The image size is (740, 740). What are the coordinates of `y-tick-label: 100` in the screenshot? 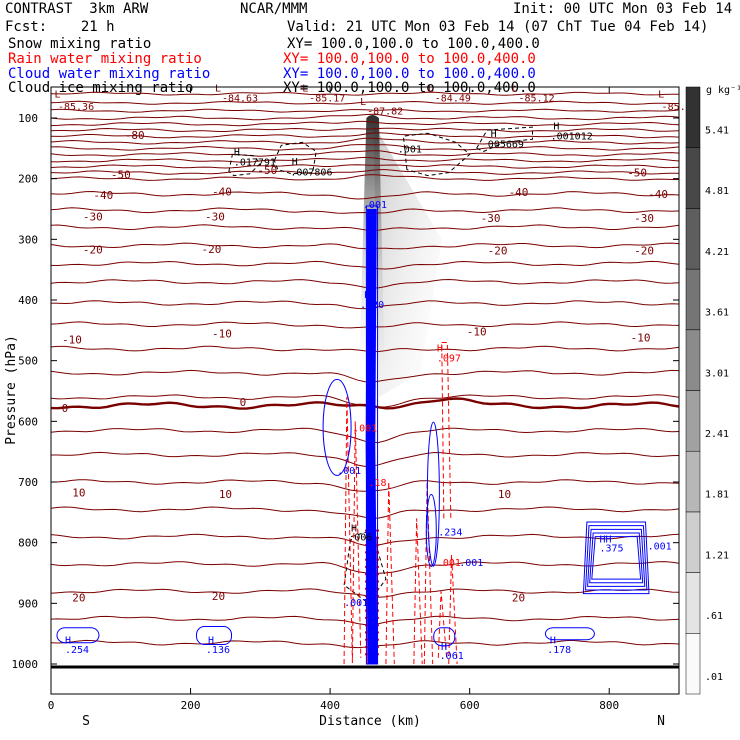 It's located at (28, 118).